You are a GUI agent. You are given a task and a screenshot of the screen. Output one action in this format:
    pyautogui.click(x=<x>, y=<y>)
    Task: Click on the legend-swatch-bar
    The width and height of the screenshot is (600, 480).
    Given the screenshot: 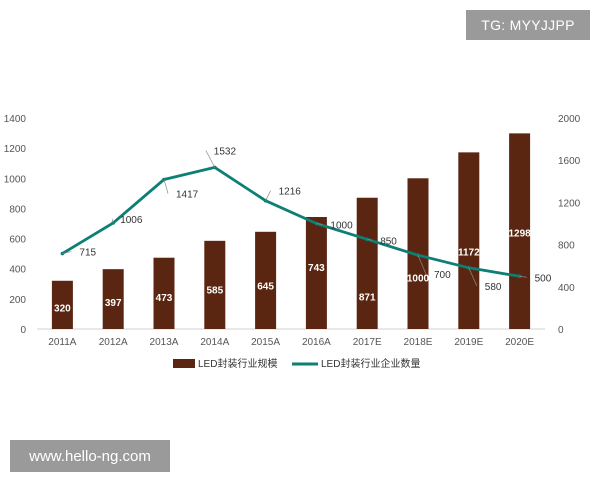 What is the action you would take?
    pyautogui.click(x=184, y=363)
    